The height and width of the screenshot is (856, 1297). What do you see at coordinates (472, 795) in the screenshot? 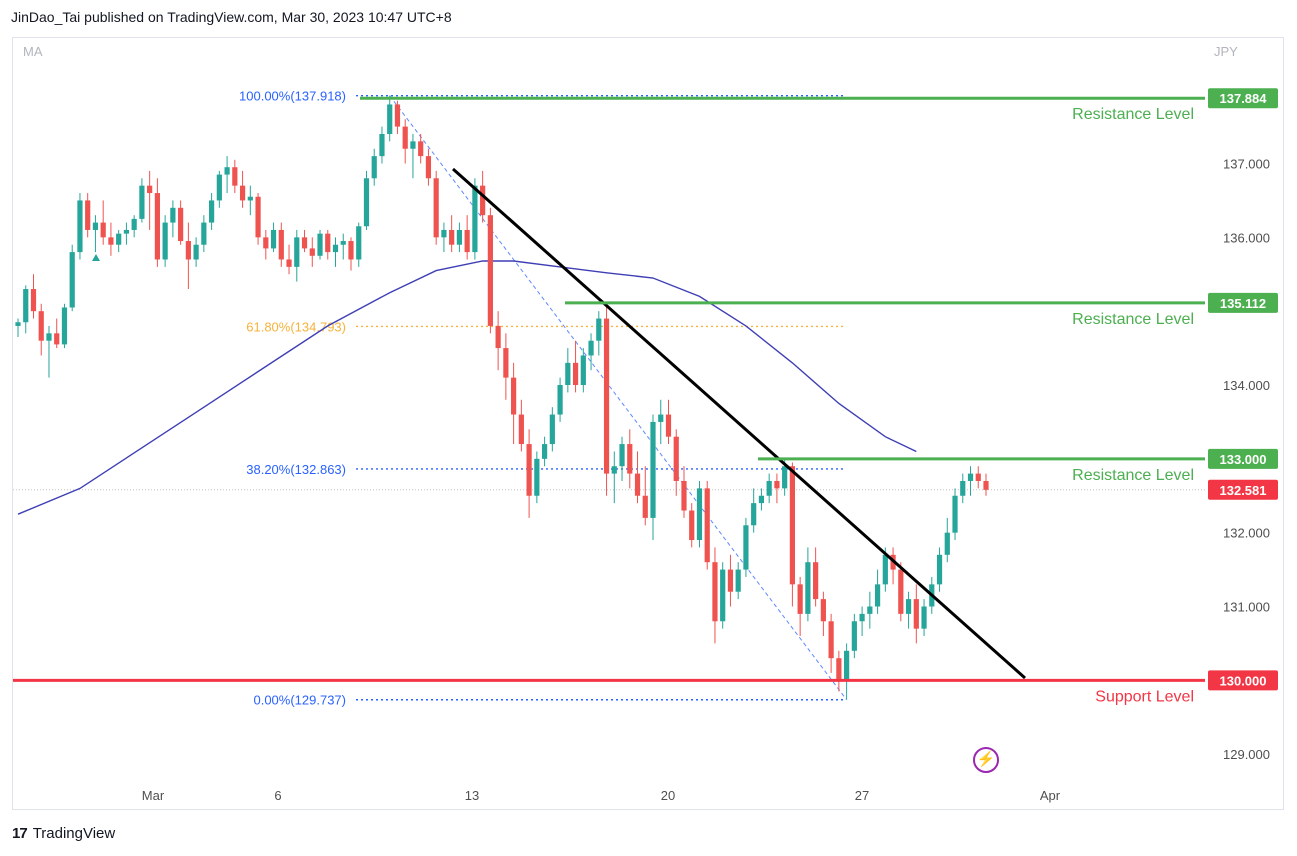
I see `x-tick-label-2: 13` at bounding box center [472, 795].